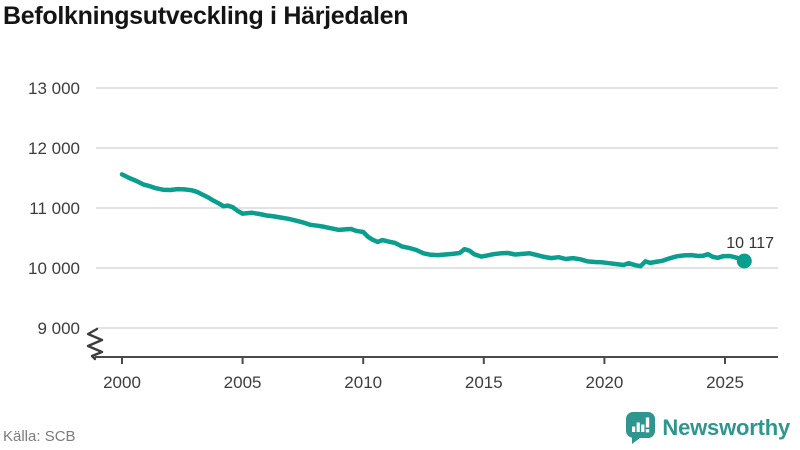  Describe the element at coordinates (54, 88) in the screenshot. I see `y-tick-label: 13 000` at that location.